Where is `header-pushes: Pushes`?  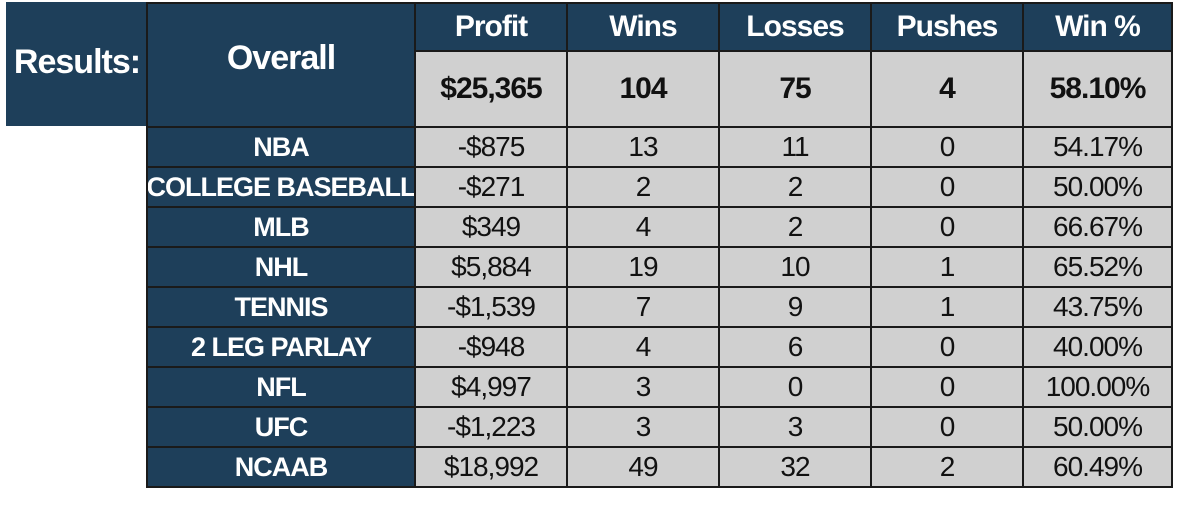
header-pushes: Pushes is located at coordinates (948, 28).